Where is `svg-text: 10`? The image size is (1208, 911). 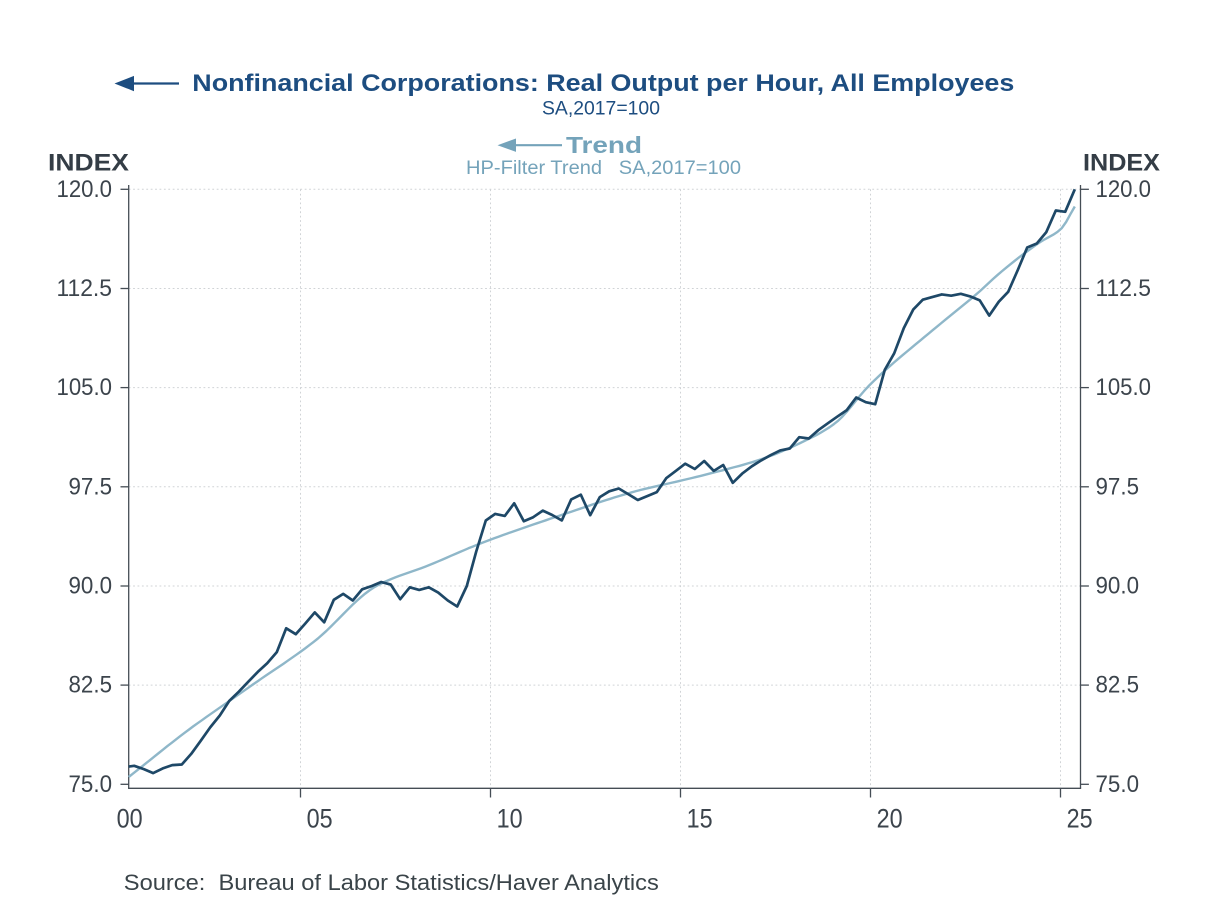 svg-text: 10 is located at coordinates (510, 819).